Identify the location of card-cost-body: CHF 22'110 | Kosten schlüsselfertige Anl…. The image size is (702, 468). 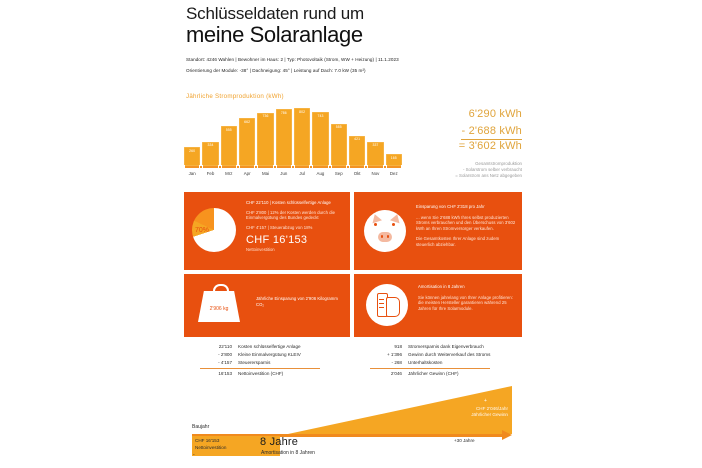
(295, 226).